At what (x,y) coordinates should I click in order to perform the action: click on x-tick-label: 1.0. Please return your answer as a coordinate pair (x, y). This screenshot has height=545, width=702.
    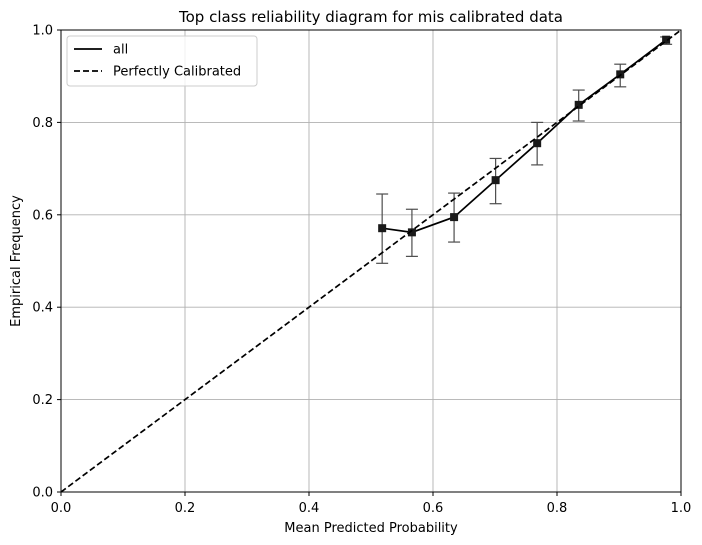
    Looking at the image, I should click on (681, 508).